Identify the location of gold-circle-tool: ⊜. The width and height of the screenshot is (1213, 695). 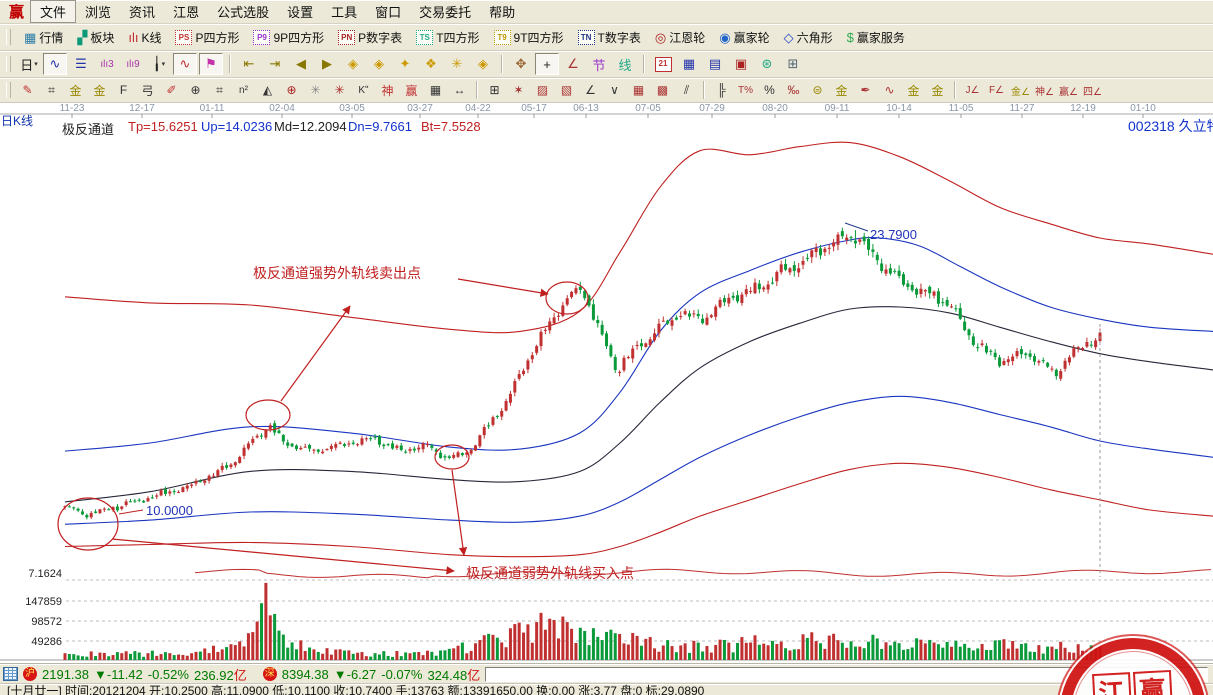
(817, 90).